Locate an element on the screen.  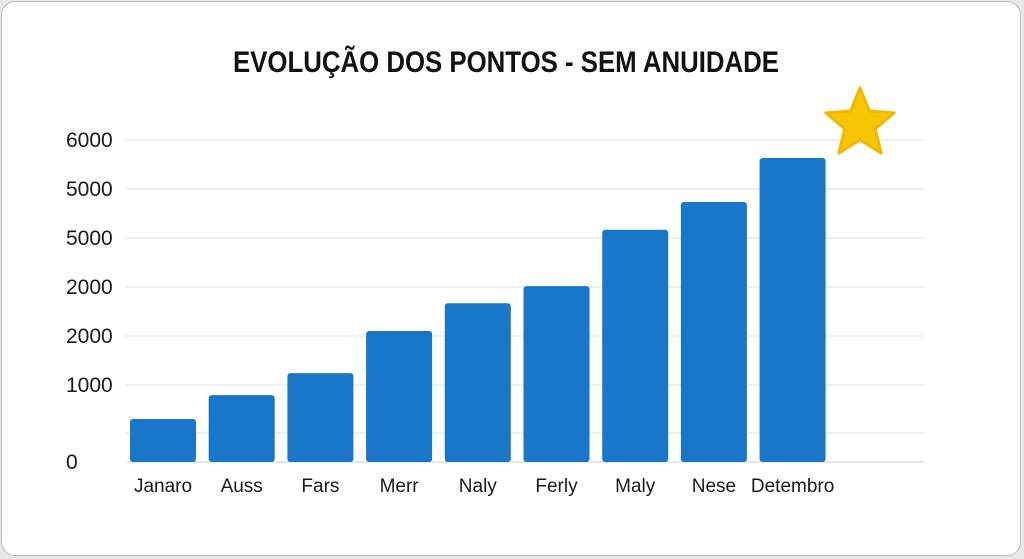
x-tick-label: Merr is located at coordinates (400, 486).